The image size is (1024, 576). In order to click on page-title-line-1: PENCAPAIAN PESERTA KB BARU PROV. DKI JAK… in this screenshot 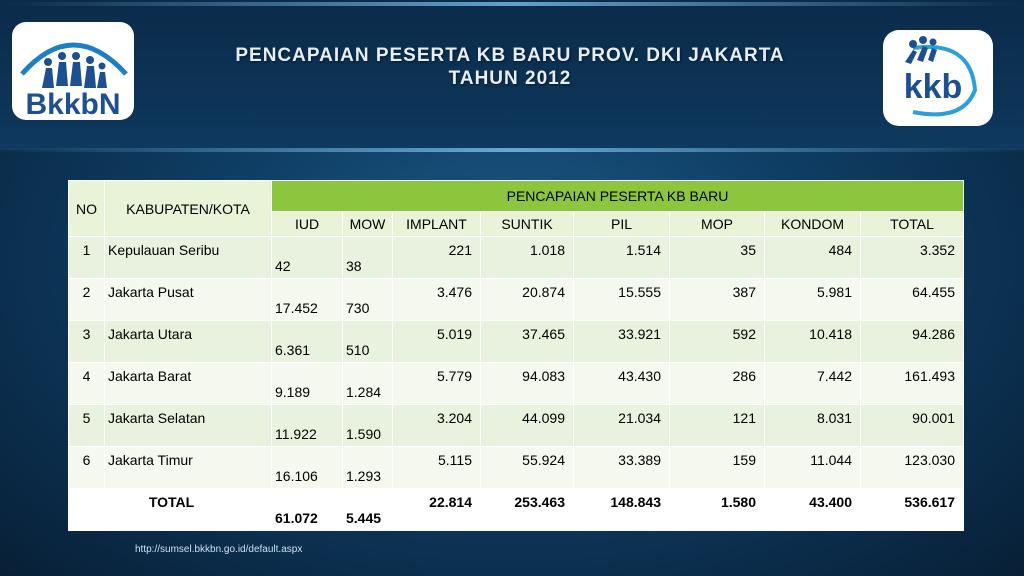, I will do `click(510, 55)`.